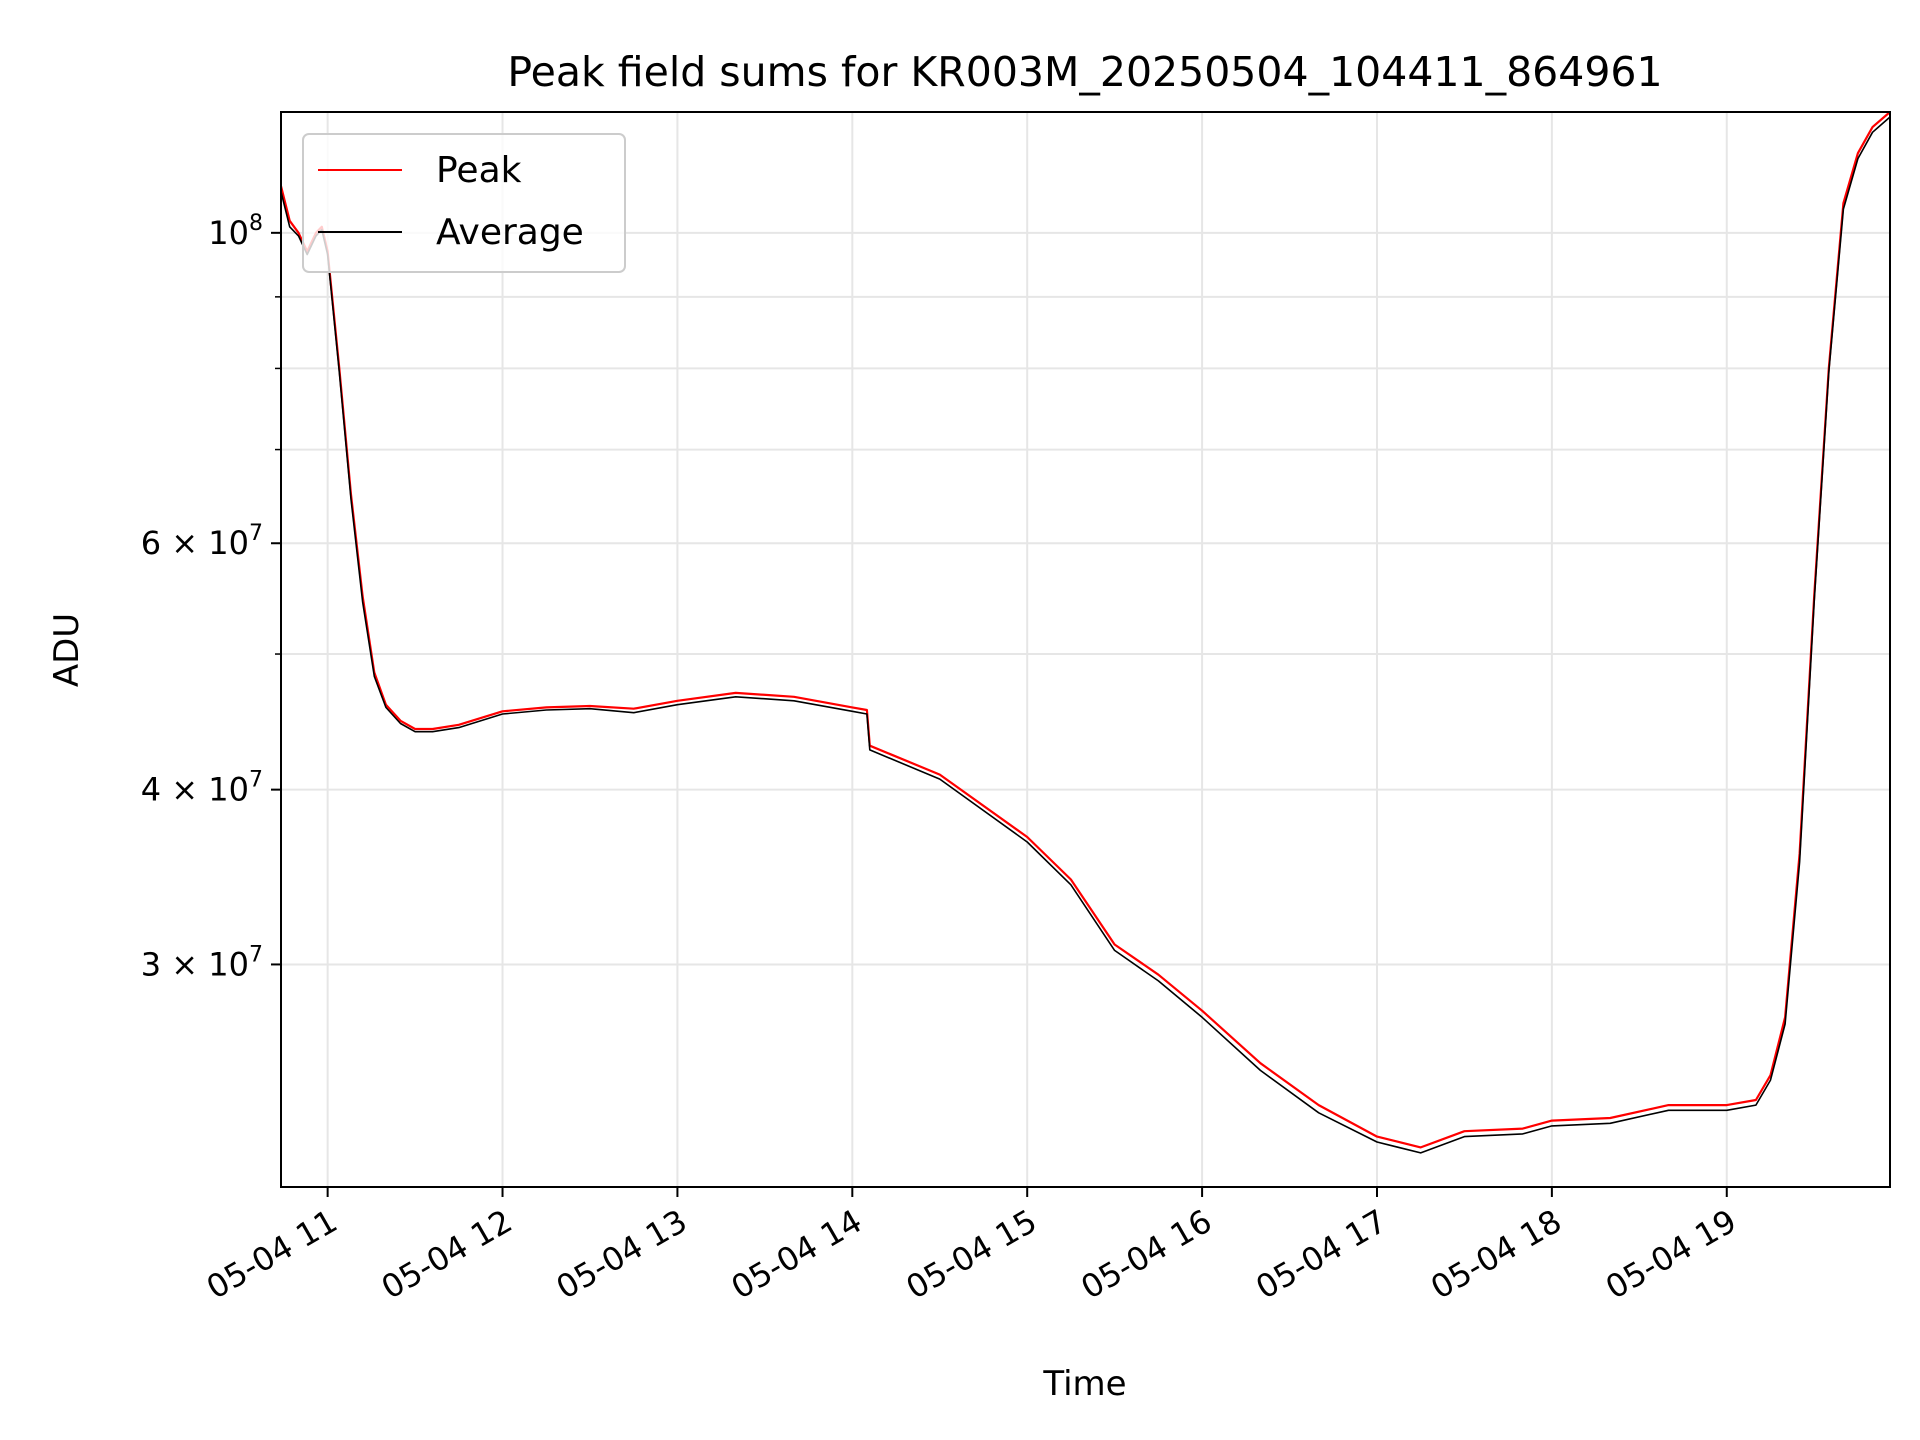 Image resolution: width=1920 pixels, height=1440 pixels. I want to click on x-tick-label: 05-04 13, so click(622, 1254).